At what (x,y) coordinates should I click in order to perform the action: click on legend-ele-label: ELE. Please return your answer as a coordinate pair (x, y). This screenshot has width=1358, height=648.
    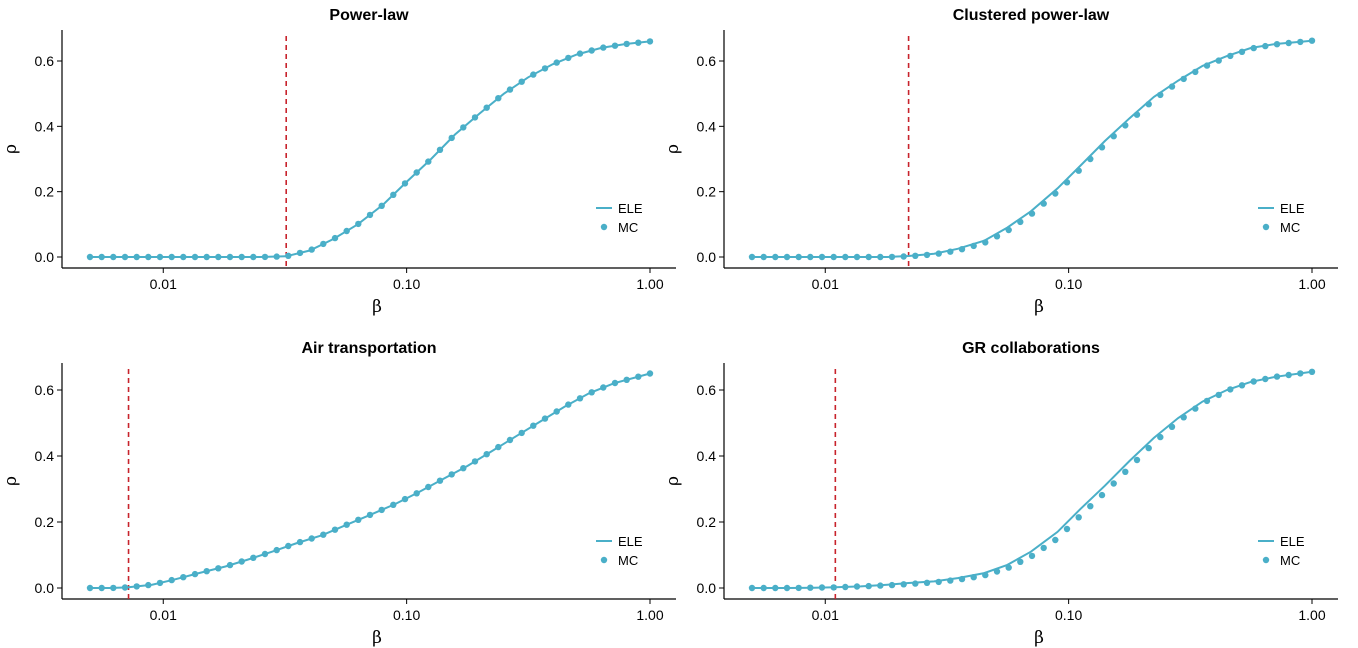
    Looking at the image, I should click on (1292, 208).